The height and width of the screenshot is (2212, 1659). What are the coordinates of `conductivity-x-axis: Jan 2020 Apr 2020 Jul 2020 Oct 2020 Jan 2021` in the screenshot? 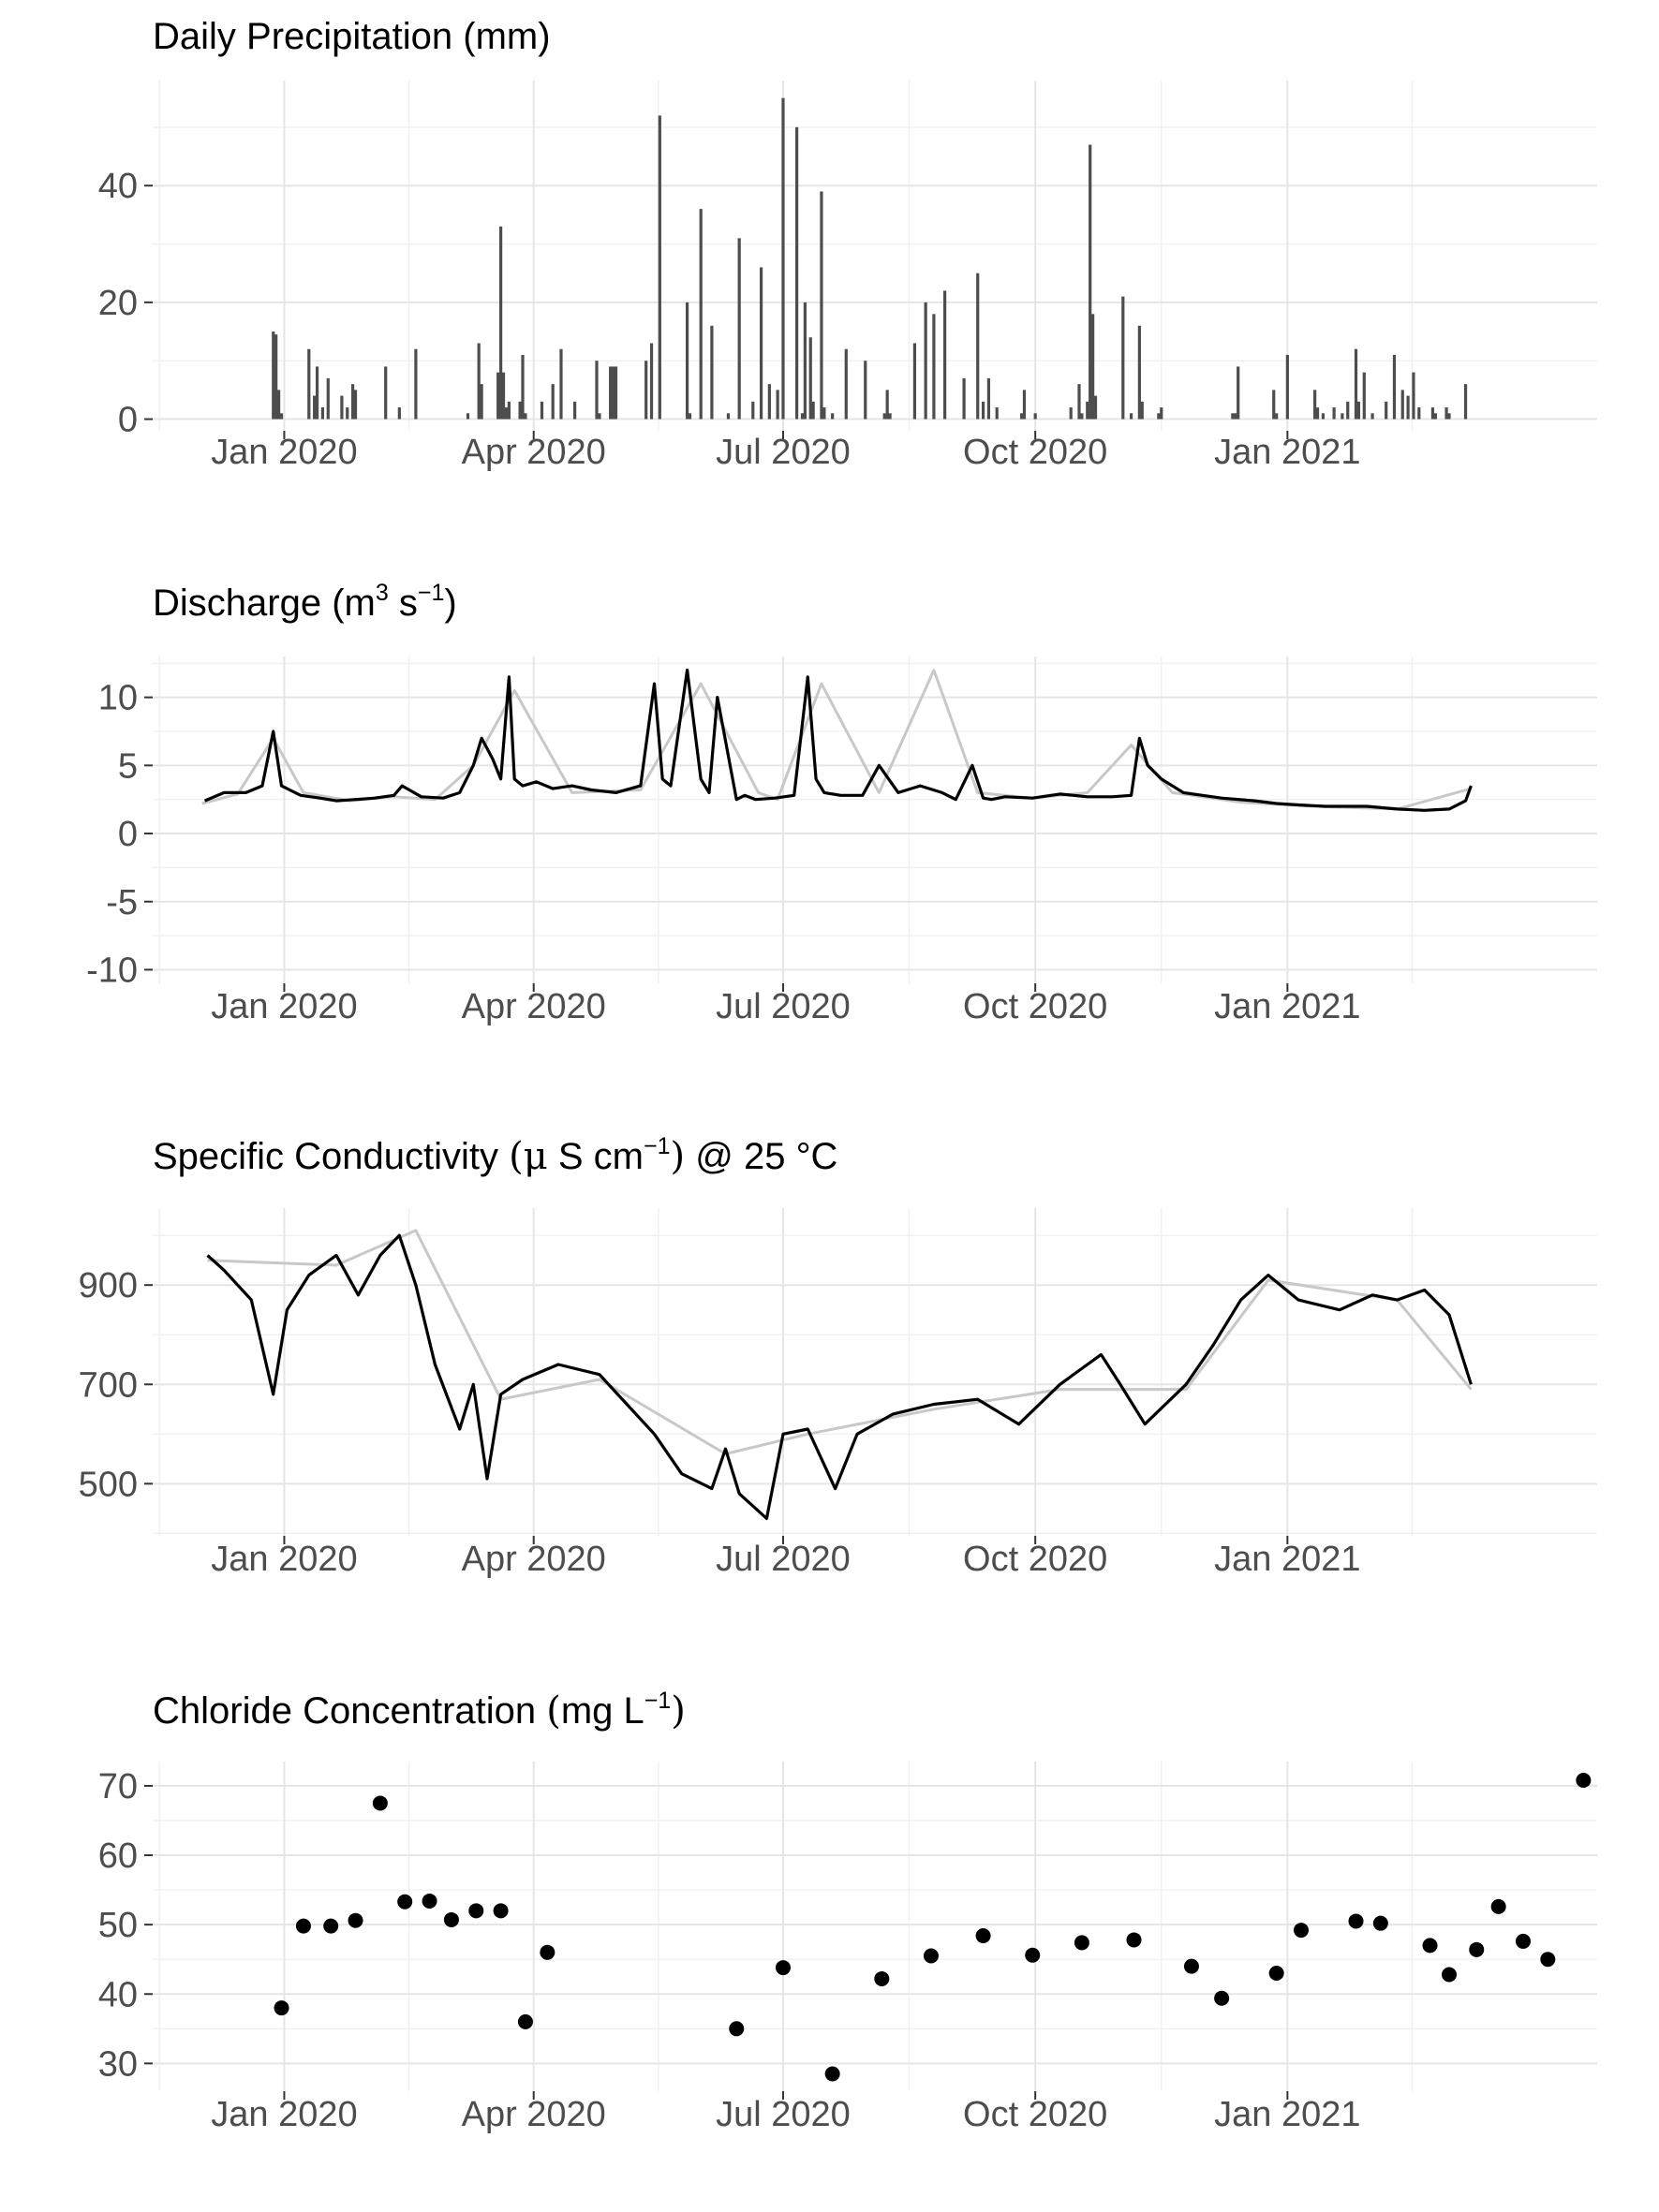 It's located at (786, 1558).